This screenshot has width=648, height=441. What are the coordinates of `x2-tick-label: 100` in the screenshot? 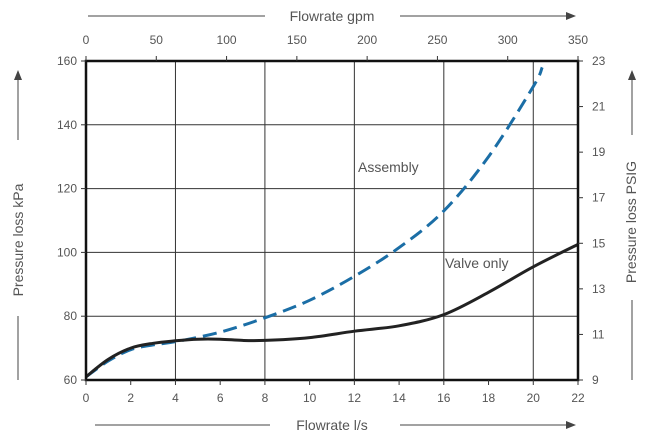 It's located at (227, 40).